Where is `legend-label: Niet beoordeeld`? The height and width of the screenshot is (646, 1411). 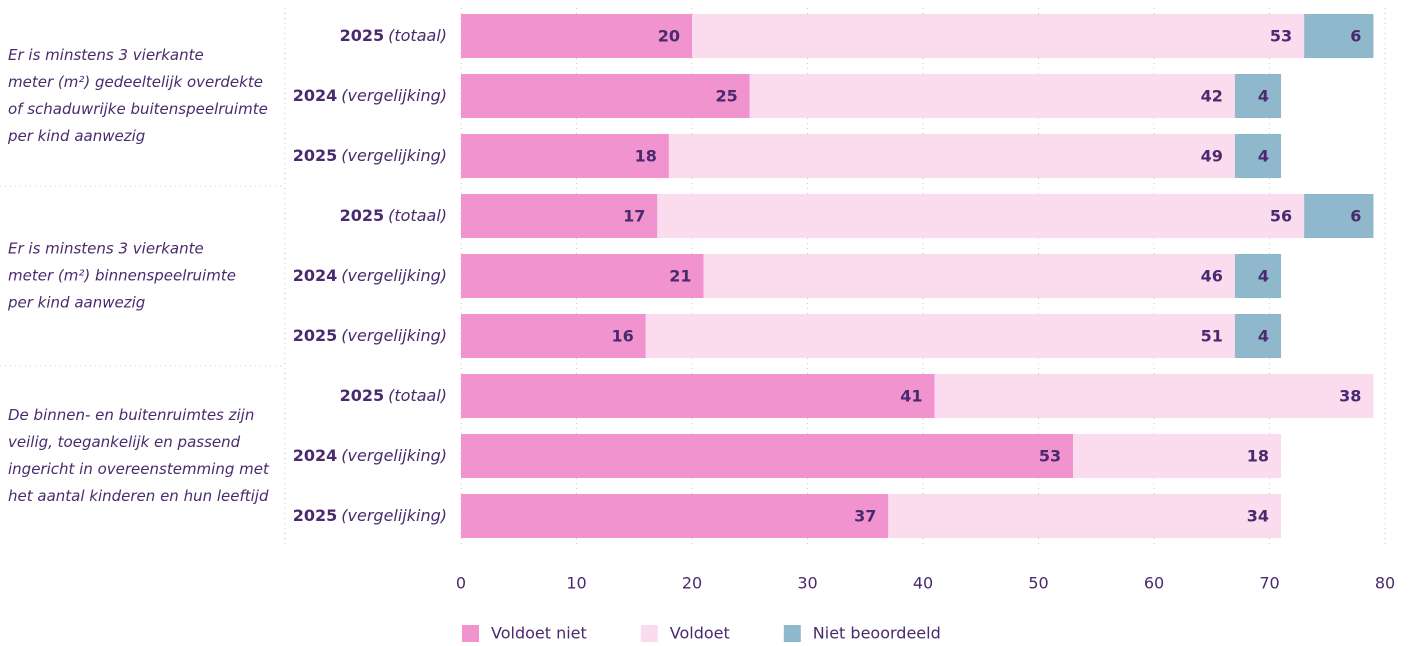
legend-label: Niet beoordeeld is located at coordinates (877, 633).